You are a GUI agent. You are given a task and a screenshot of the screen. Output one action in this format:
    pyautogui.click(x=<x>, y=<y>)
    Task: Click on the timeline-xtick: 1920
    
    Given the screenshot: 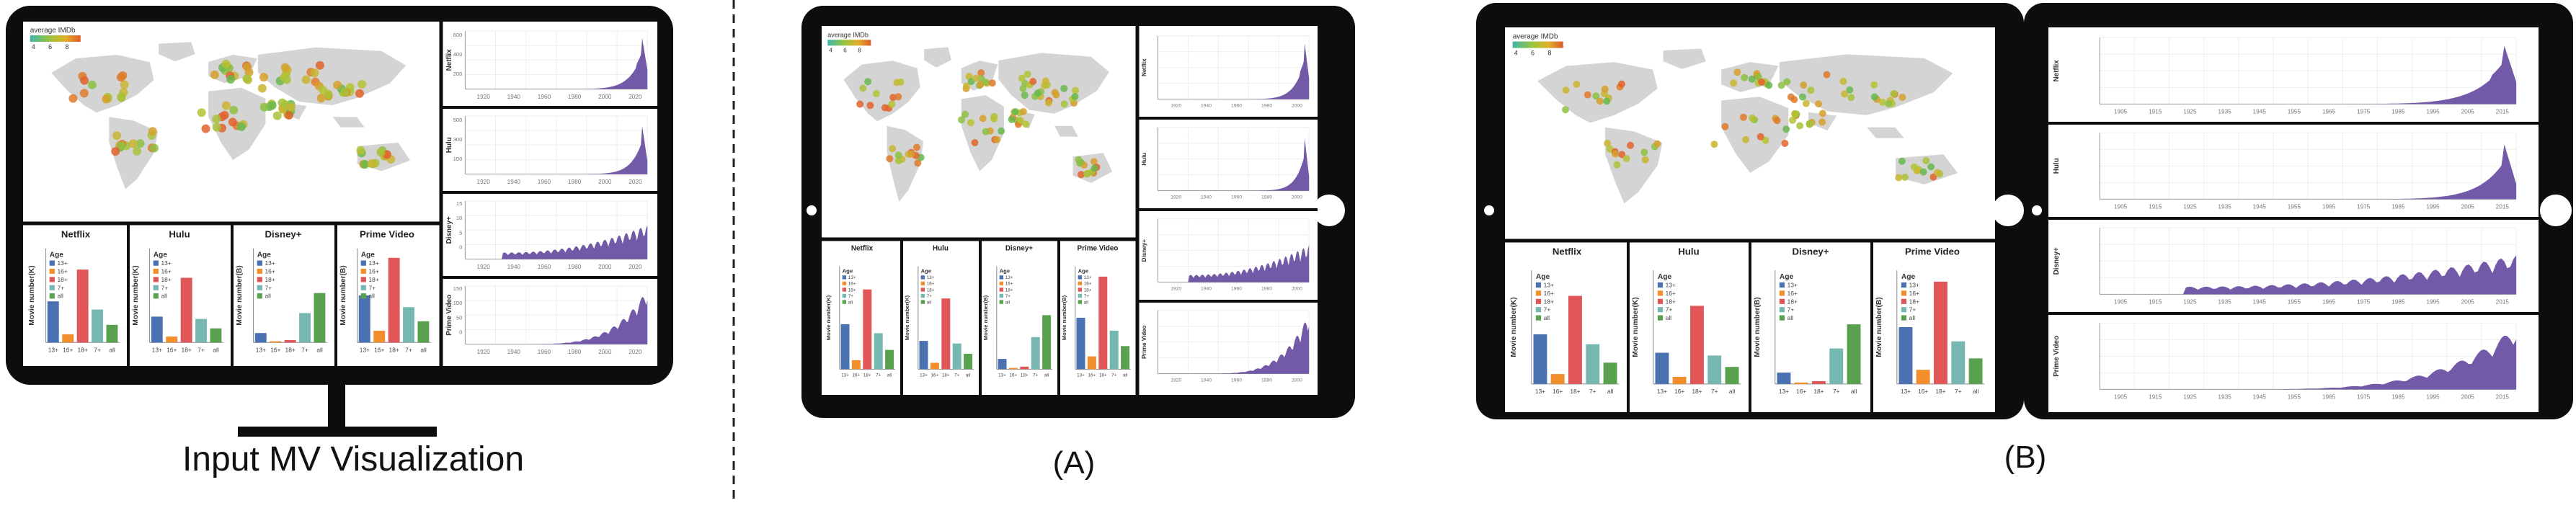 What is the action you would take?
    pyautogui.click(x=484, y=182)
    